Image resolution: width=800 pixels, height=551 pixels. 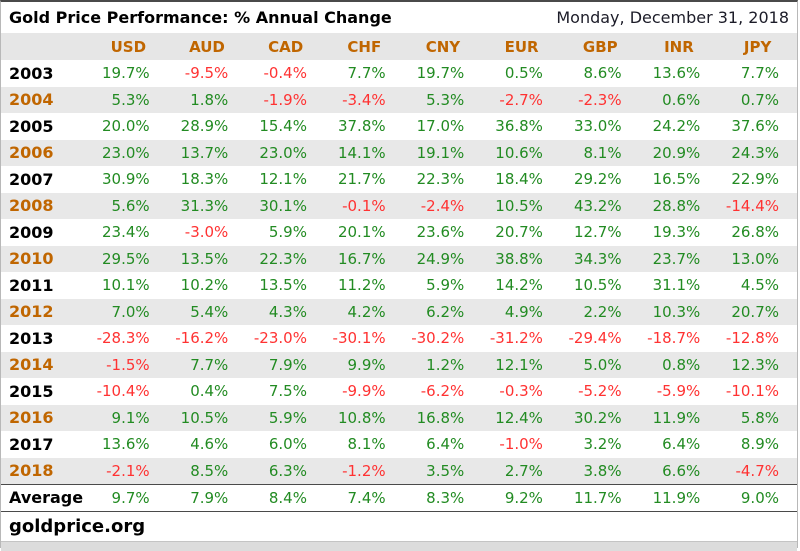 I want to click on page-bottom-strip, so click(x=399, y=545).